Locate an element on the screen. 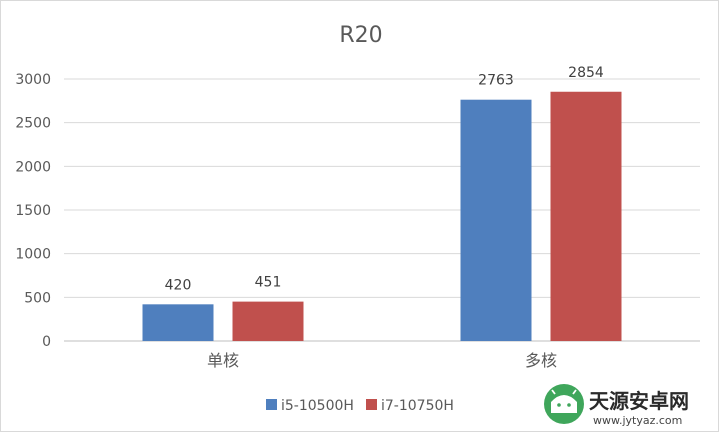 The image size is (719, 433). legend-label: i7-10750H is located at coordinates (417, 406).